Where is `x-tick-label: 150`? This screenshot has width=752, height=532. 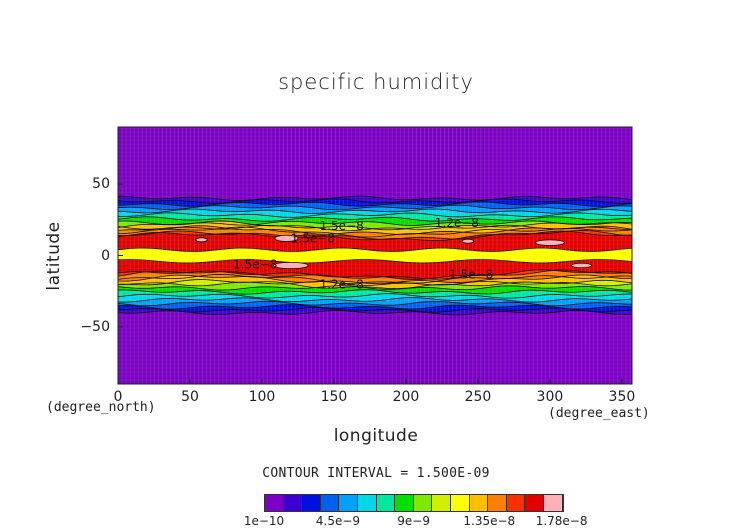 x-tick-label: 150 is located at coordinates (334, 397).